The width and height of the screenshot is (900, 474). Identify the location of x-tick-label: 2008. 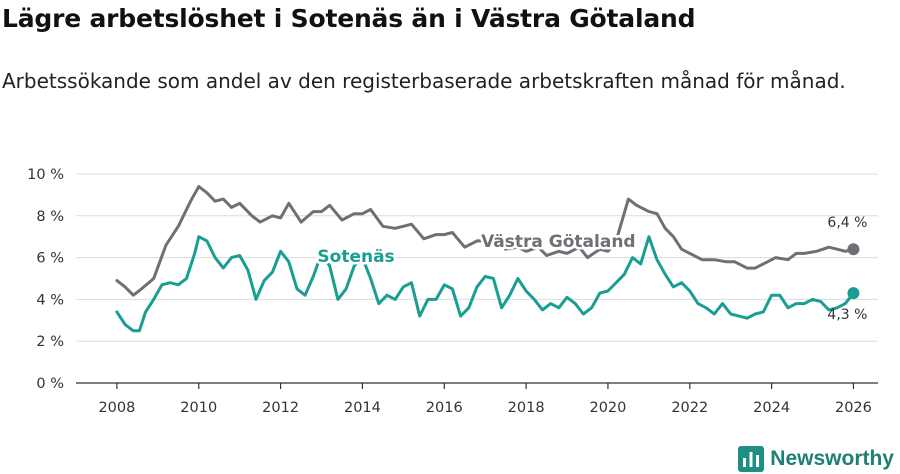
(116, 408).